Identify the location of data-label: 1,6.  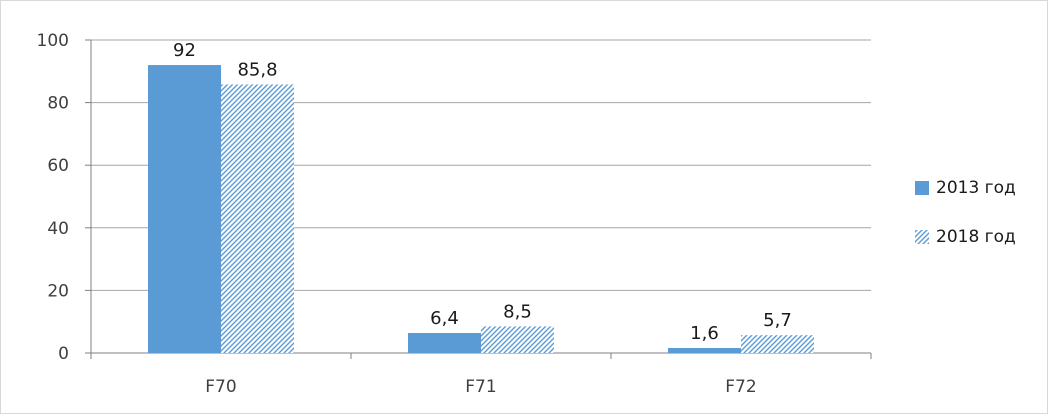
(704, 333).